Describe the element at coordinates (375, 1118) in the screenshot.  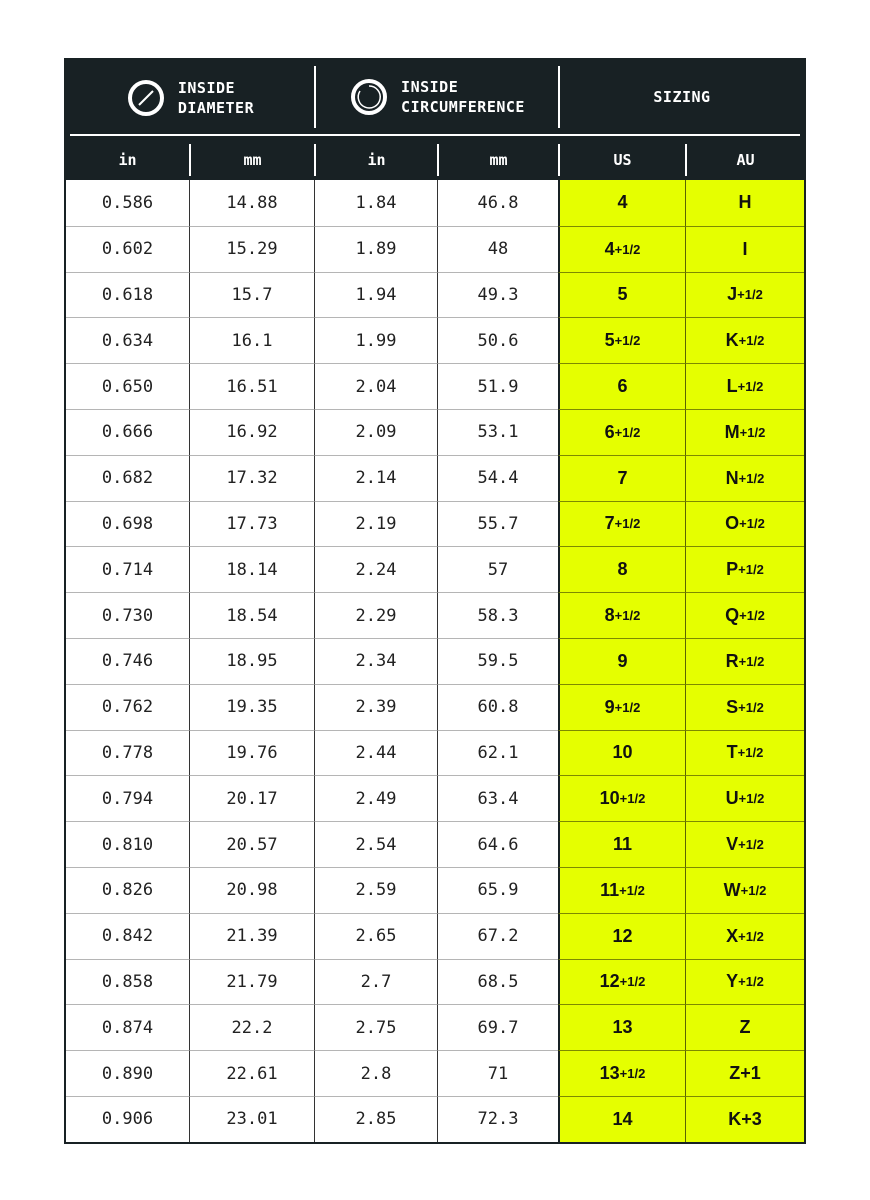
I see `cell-circumference-in: 2.85` at that location.